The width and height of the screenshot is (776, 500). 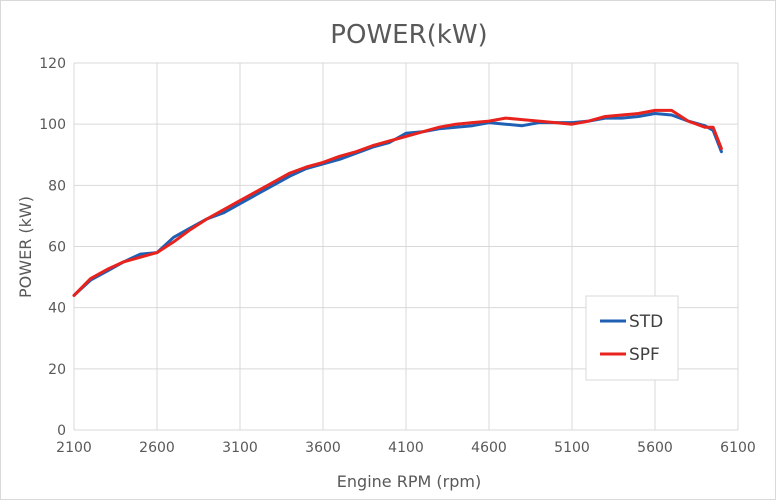 What do you see at coordinates (57, 309) in the screenshot?
I see `y-tick-label: 40` at bounding box center [57, 309].